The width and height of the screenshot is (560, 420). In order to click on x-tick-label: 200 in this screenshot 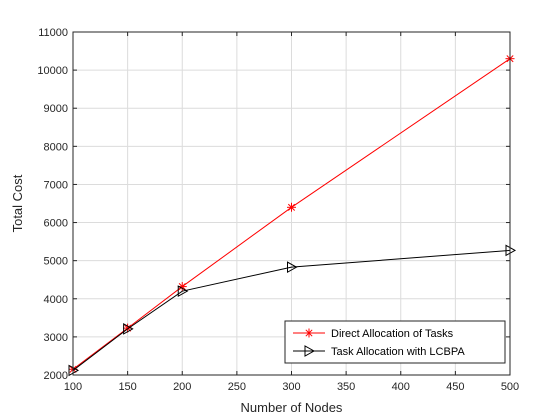, I will do `click(182, 387)`.